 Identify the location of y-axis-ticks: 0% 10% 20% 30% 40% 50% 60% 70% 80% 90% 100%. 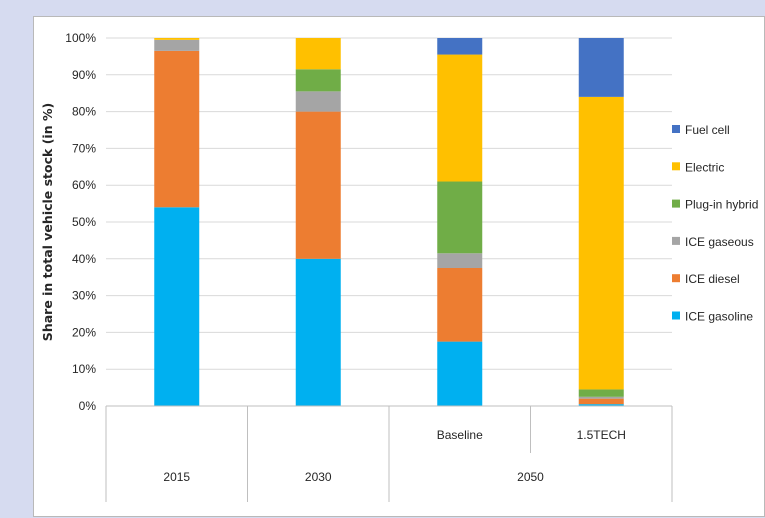
(80, 222).